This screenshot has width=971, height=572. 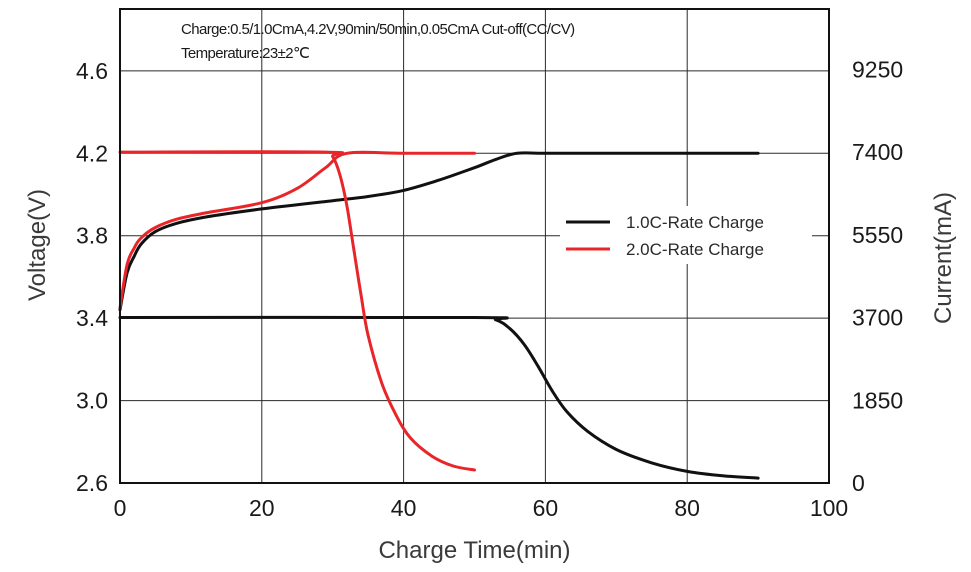 I want to click on x-axis-title: Charge Time(min), so click(x=474, y=550).